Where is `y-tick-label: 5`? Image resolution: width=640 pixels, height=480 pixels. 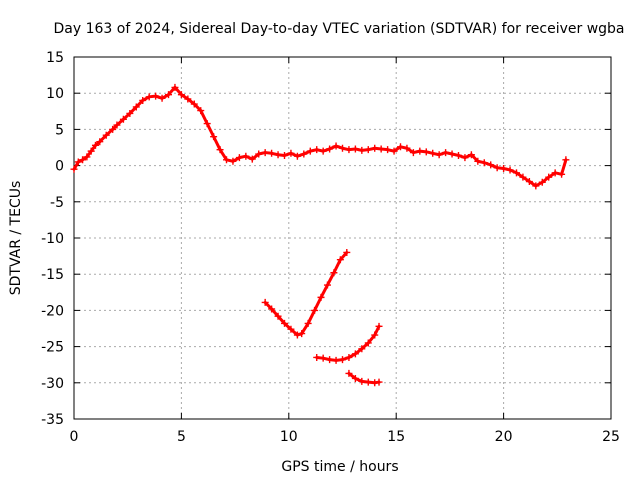 y-tick-label: 5 is located at coordinates (59, 130).